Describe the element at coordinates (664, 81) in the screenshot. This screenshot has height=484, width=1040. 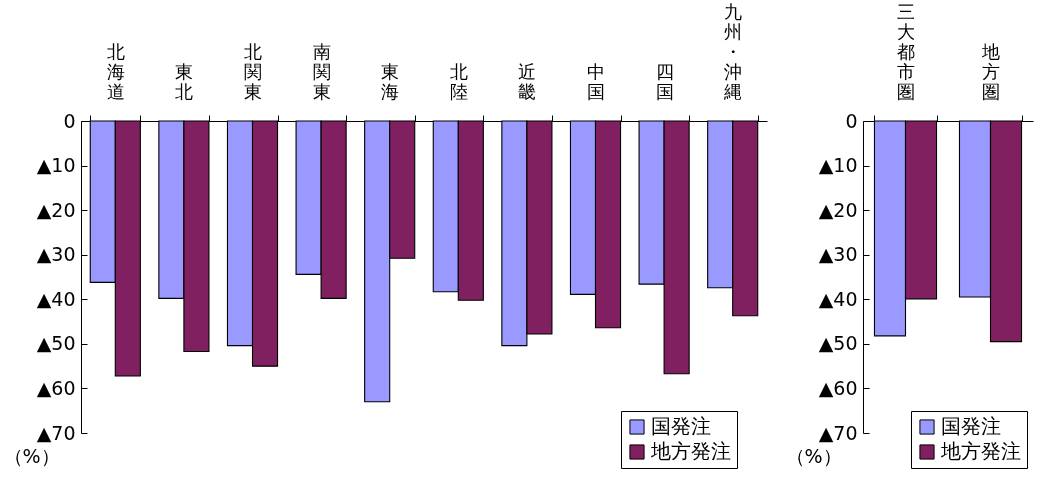
I see `x-tick-label: 四国` at that location.